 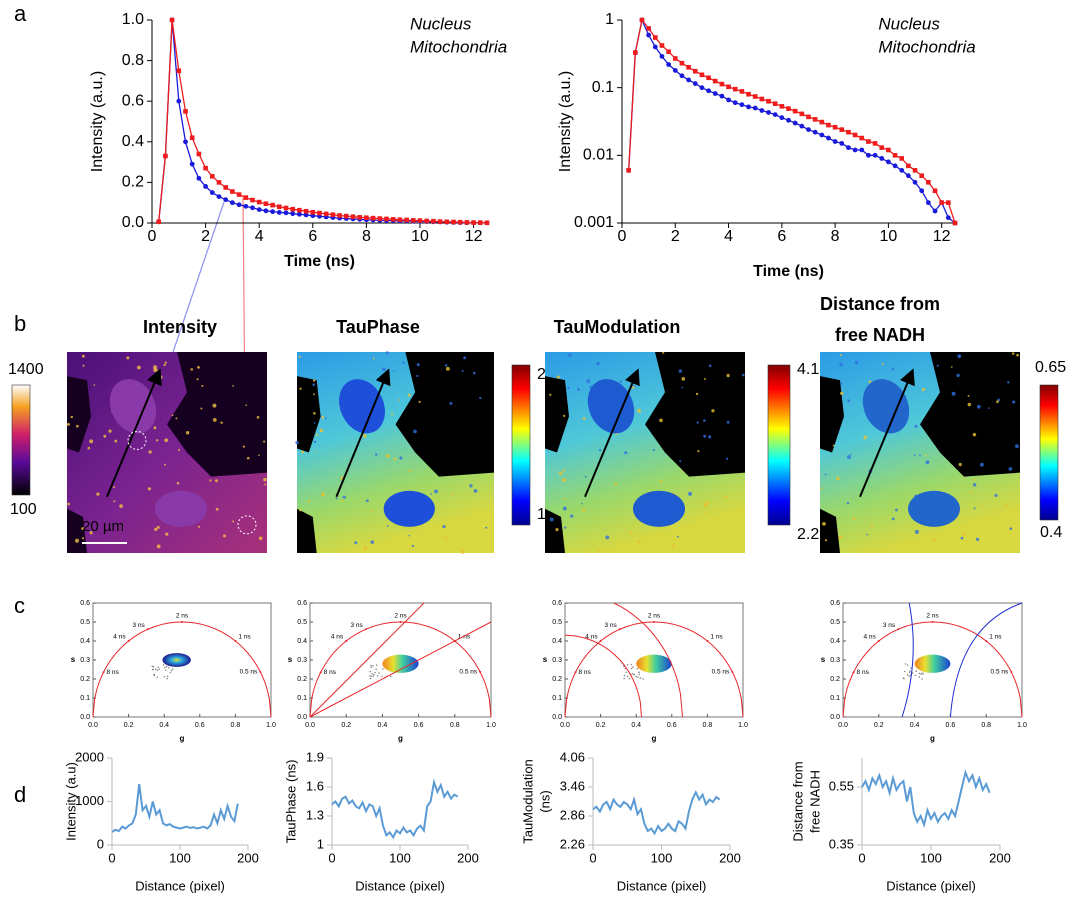 What do you see at coordinates (931, 857) in the screenshot?
I see `x-tick-label: 100` at bounding box center [931, 857].